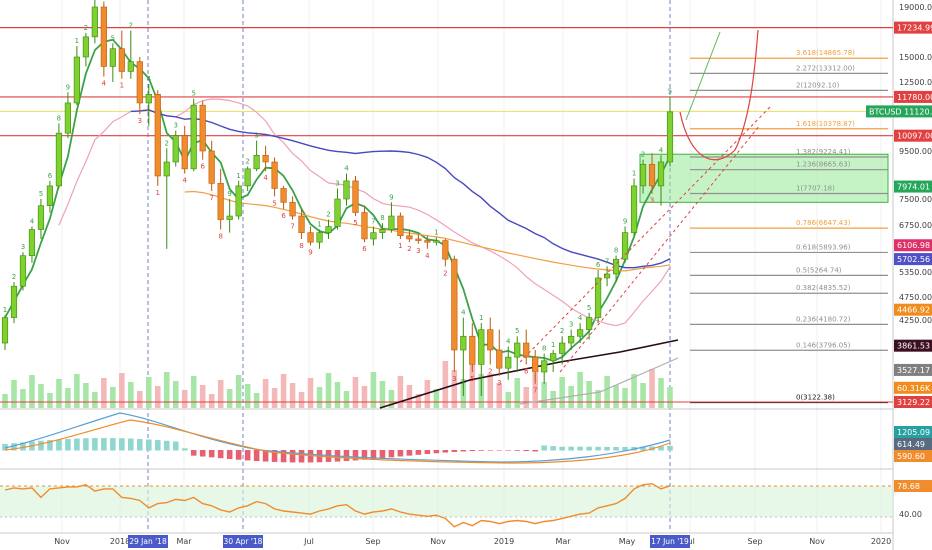 Image resolution: width=932 pixels, height=550 pixels. Describe the element at coordinates (703, 76) in the screenshot. I see `projection-arrow-green` at that location.